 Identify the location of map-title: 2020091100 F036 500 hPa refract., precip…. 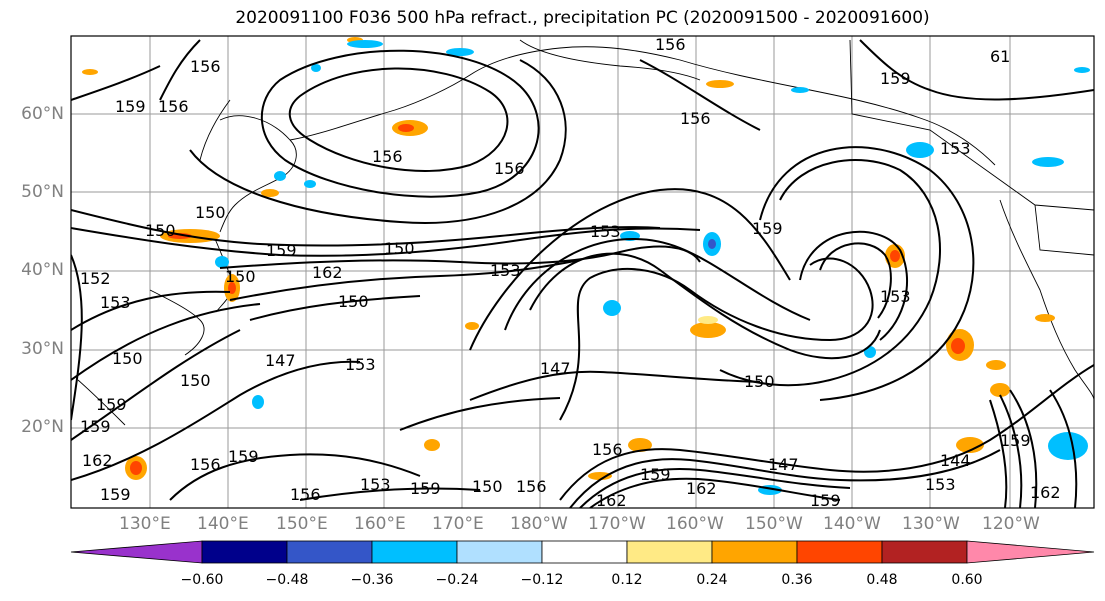
(582, 18).